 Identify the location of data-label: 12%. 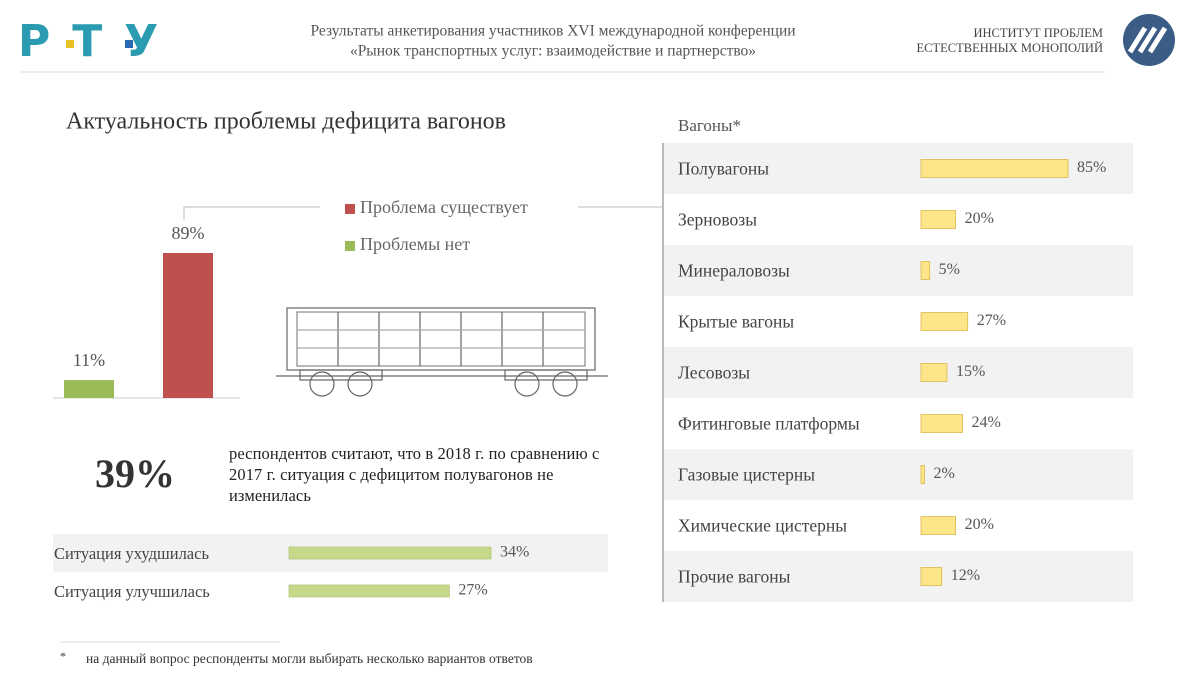
(965, 575).